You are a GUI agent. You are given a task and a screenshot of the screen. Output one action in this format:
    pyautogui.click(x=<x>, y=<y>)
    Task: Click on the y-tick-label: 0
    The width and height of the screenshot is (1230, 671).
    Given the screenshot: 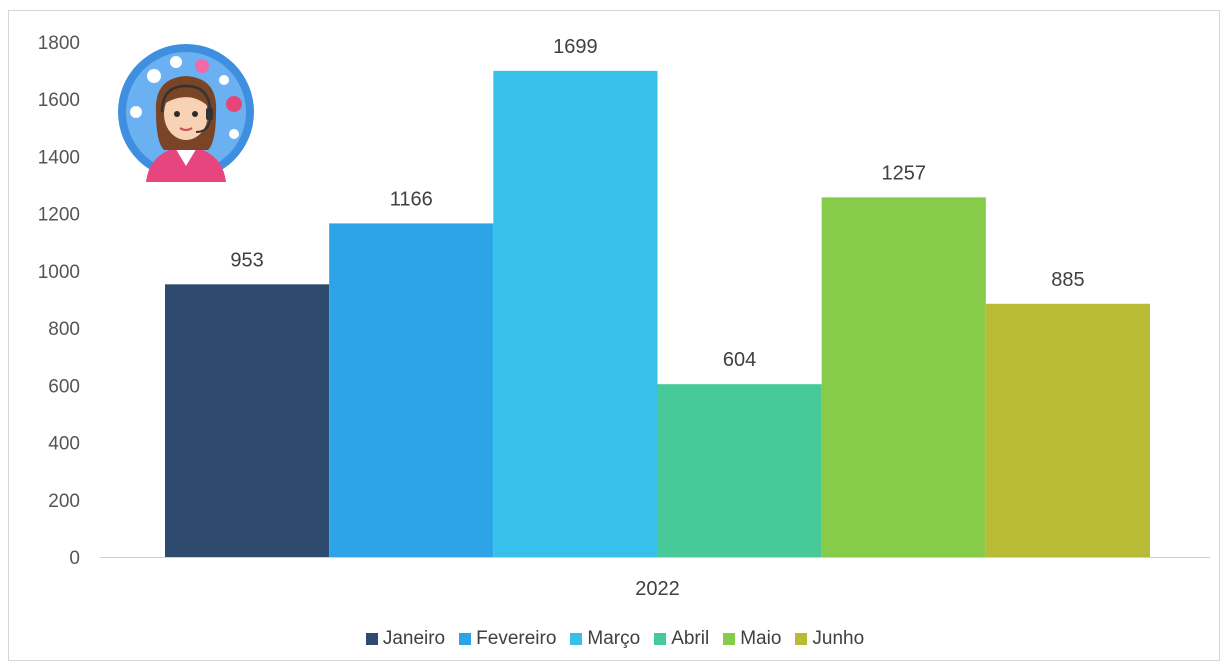 What is the action you would take?
    pyautogui.click(x=74, y=558)
    